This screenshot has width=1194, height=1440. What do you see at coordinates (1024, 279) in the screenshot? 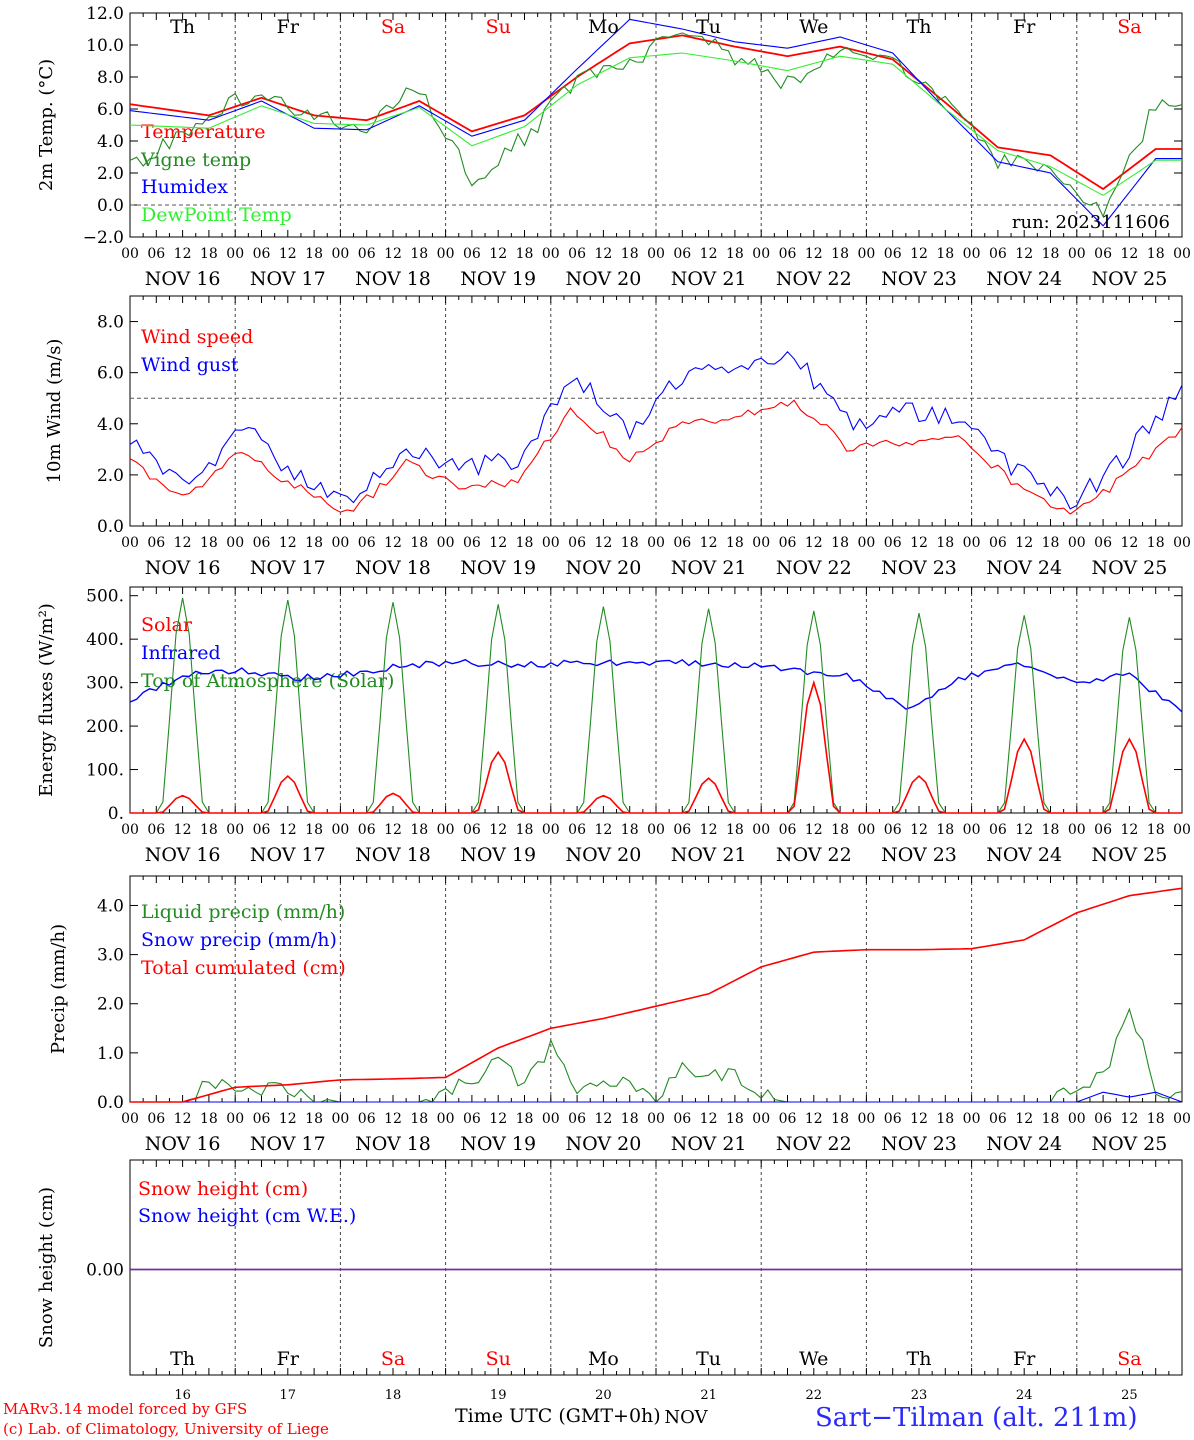
I see `date-label: NOV 24` at bounding box center [1024, 279].